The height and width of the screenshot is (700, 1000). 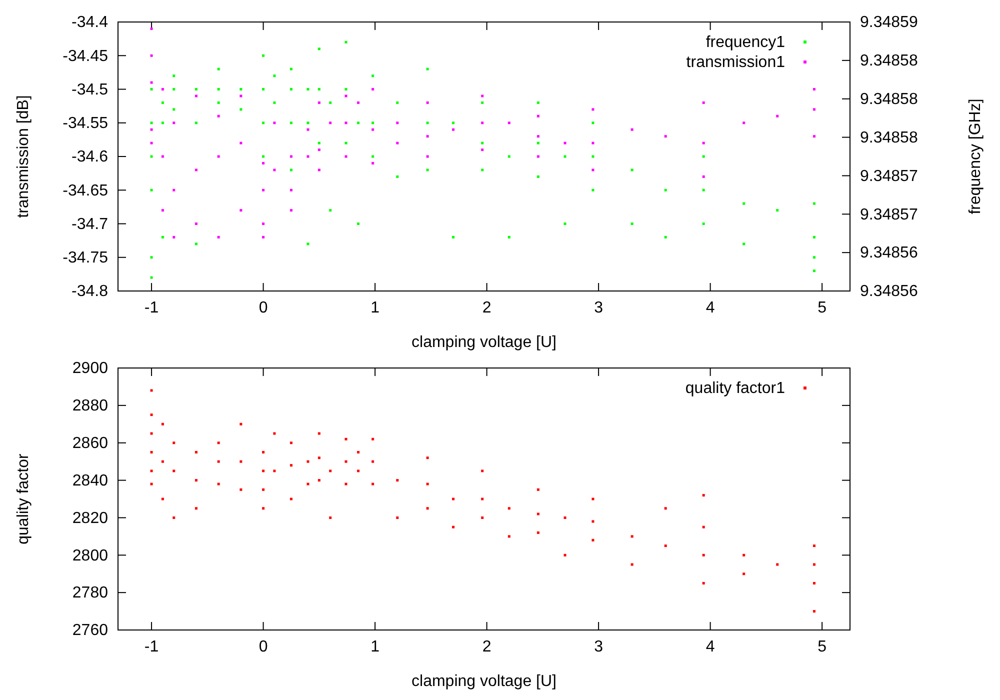 I want to click on y-tick-label: 2880, so click(x=90, y=406).